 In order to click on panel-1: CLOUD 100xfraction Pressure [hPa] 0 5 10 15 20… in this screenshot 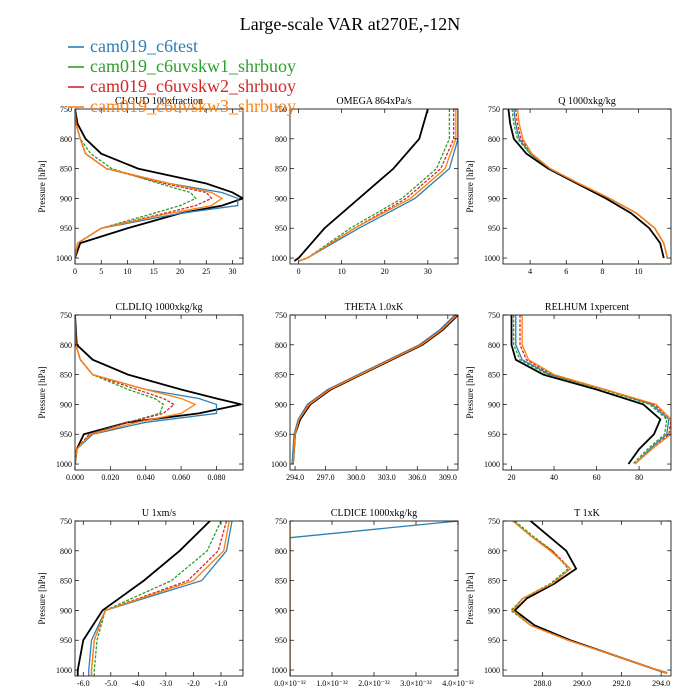, I will do `click(140, 186)`.